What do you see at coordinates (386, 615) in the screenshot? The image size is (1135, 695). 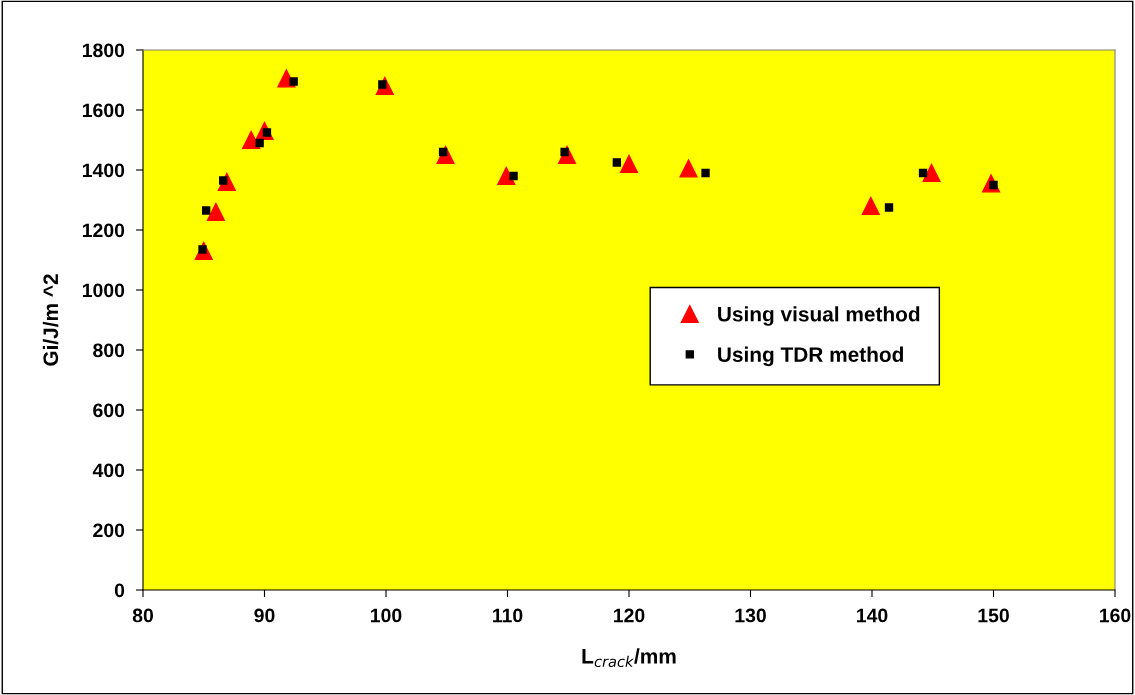 I see `x-tick-label: 100` at bounding box center [386, 615].